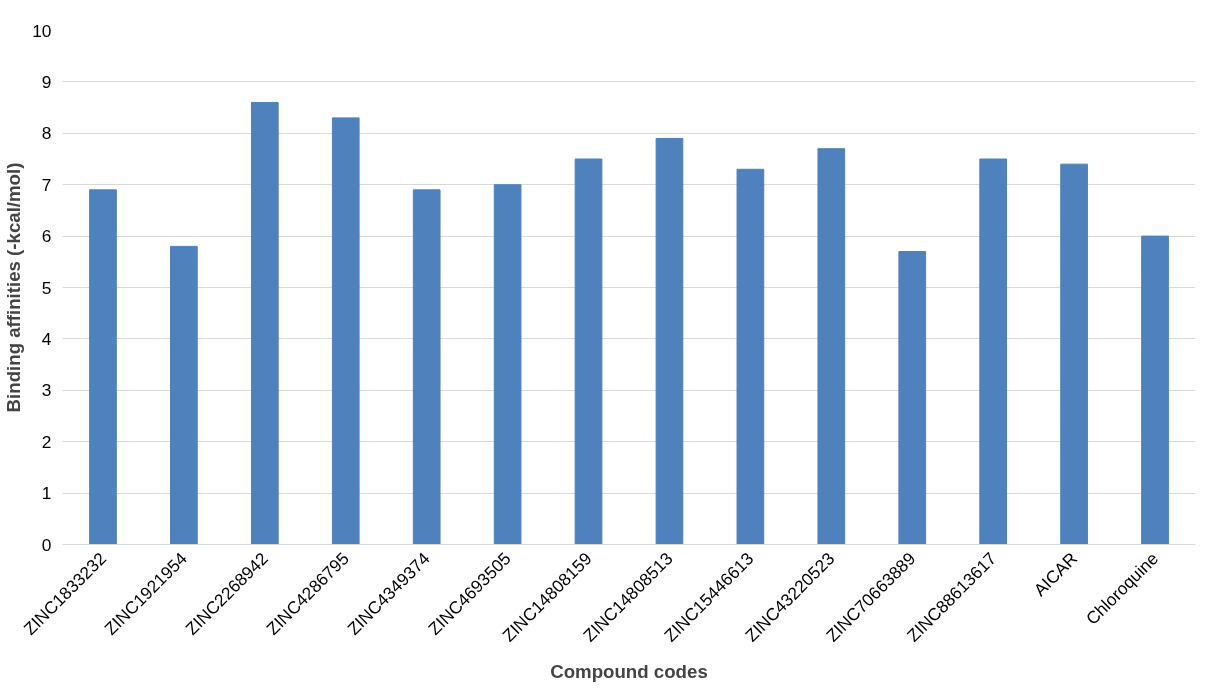 The height and width of the screenshot is (690, 1216). Describe the element at coordinates (46, 81) in the screenshot. I see `y-tick-label: 9` at that location.